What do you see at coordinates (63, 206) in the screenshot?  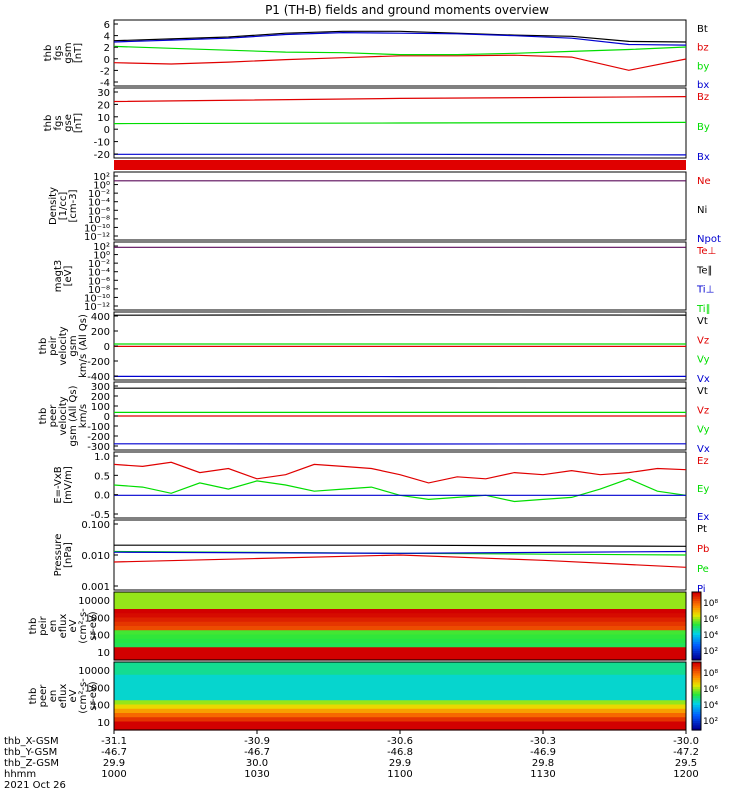 I see `y-axis-label: Density [1/cc] [cm-3]` at bounding box center [63, 206].